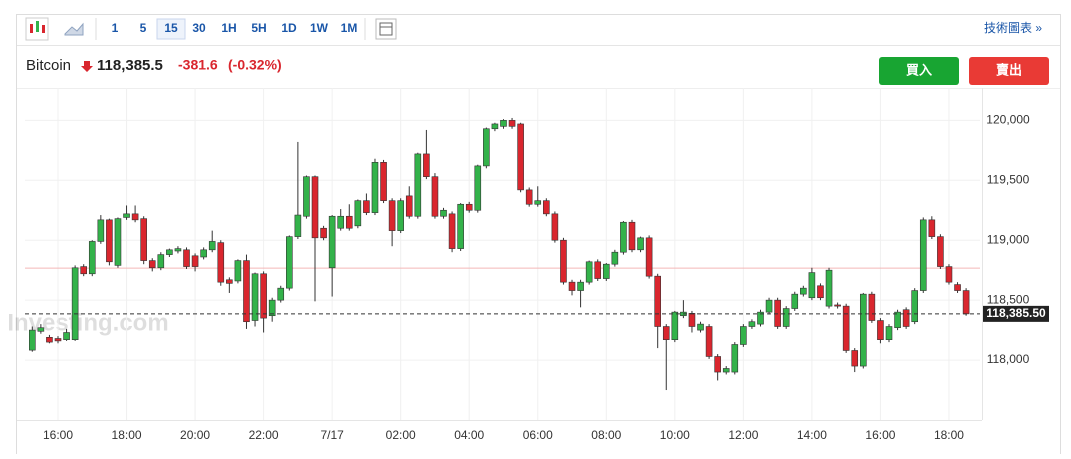 This screenshot has height=459, width=1071. What do you see at coordinates (74, 29) in the screenshot?
I see `area-icon` at bounding box center [74, 29].